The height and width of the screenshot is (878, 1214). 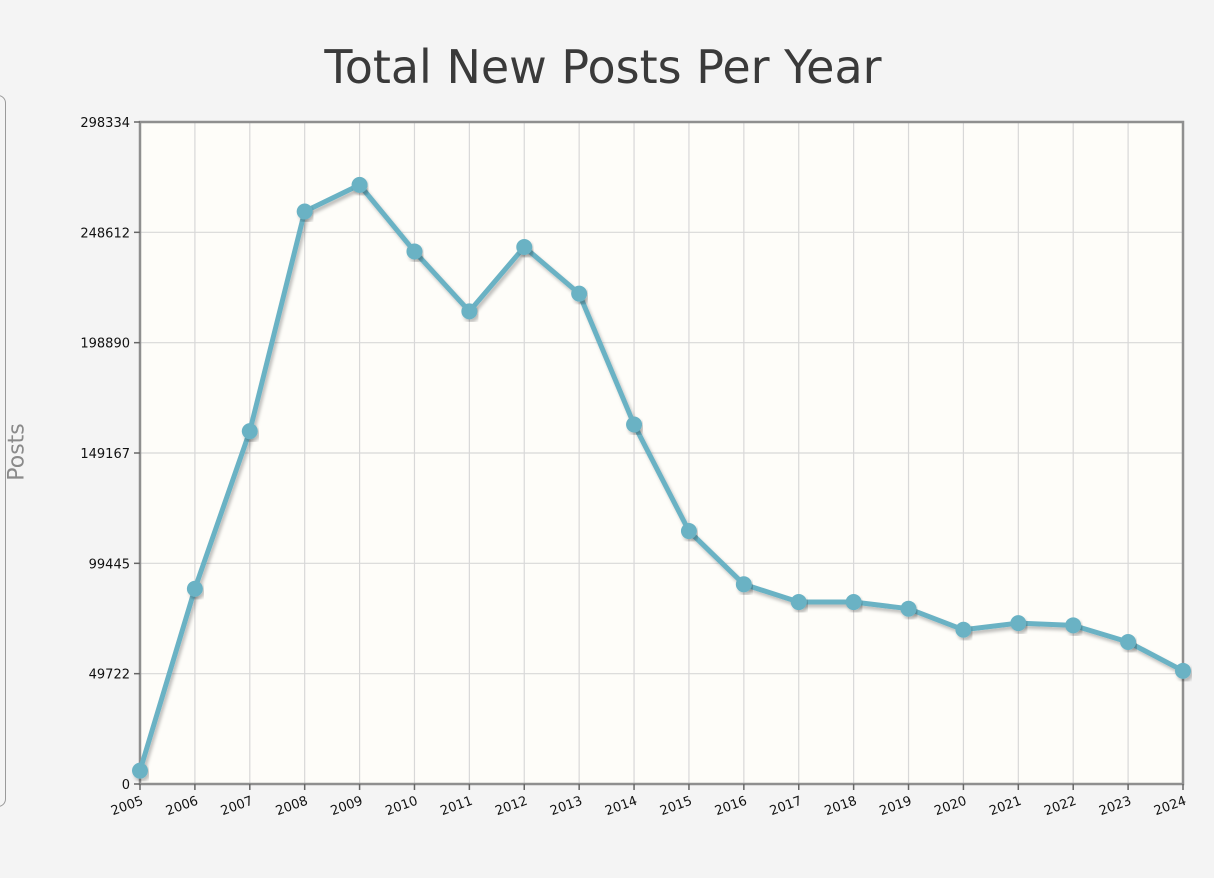 I want to click on x-tick-label: 2008, so click(x=292, y=806).